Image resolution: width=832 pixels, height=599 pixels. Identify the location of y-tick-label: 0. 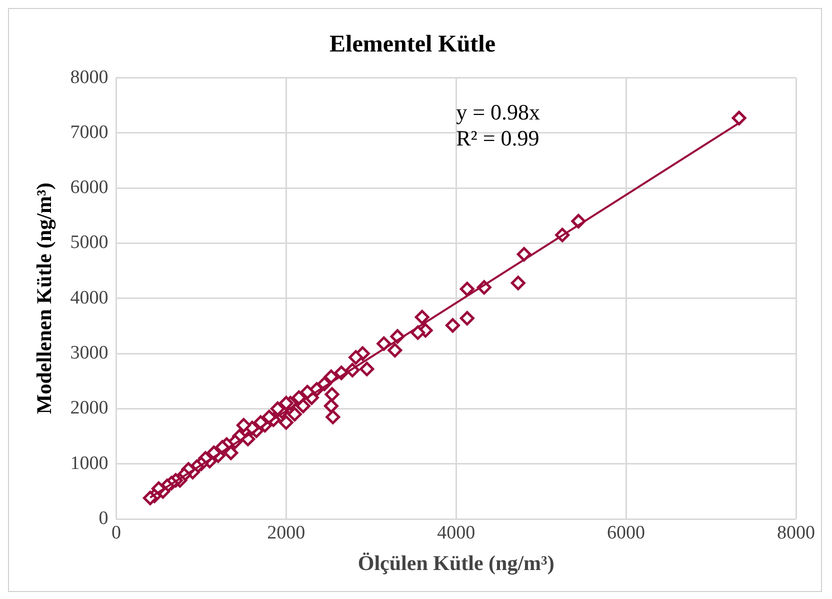
(103, 518).